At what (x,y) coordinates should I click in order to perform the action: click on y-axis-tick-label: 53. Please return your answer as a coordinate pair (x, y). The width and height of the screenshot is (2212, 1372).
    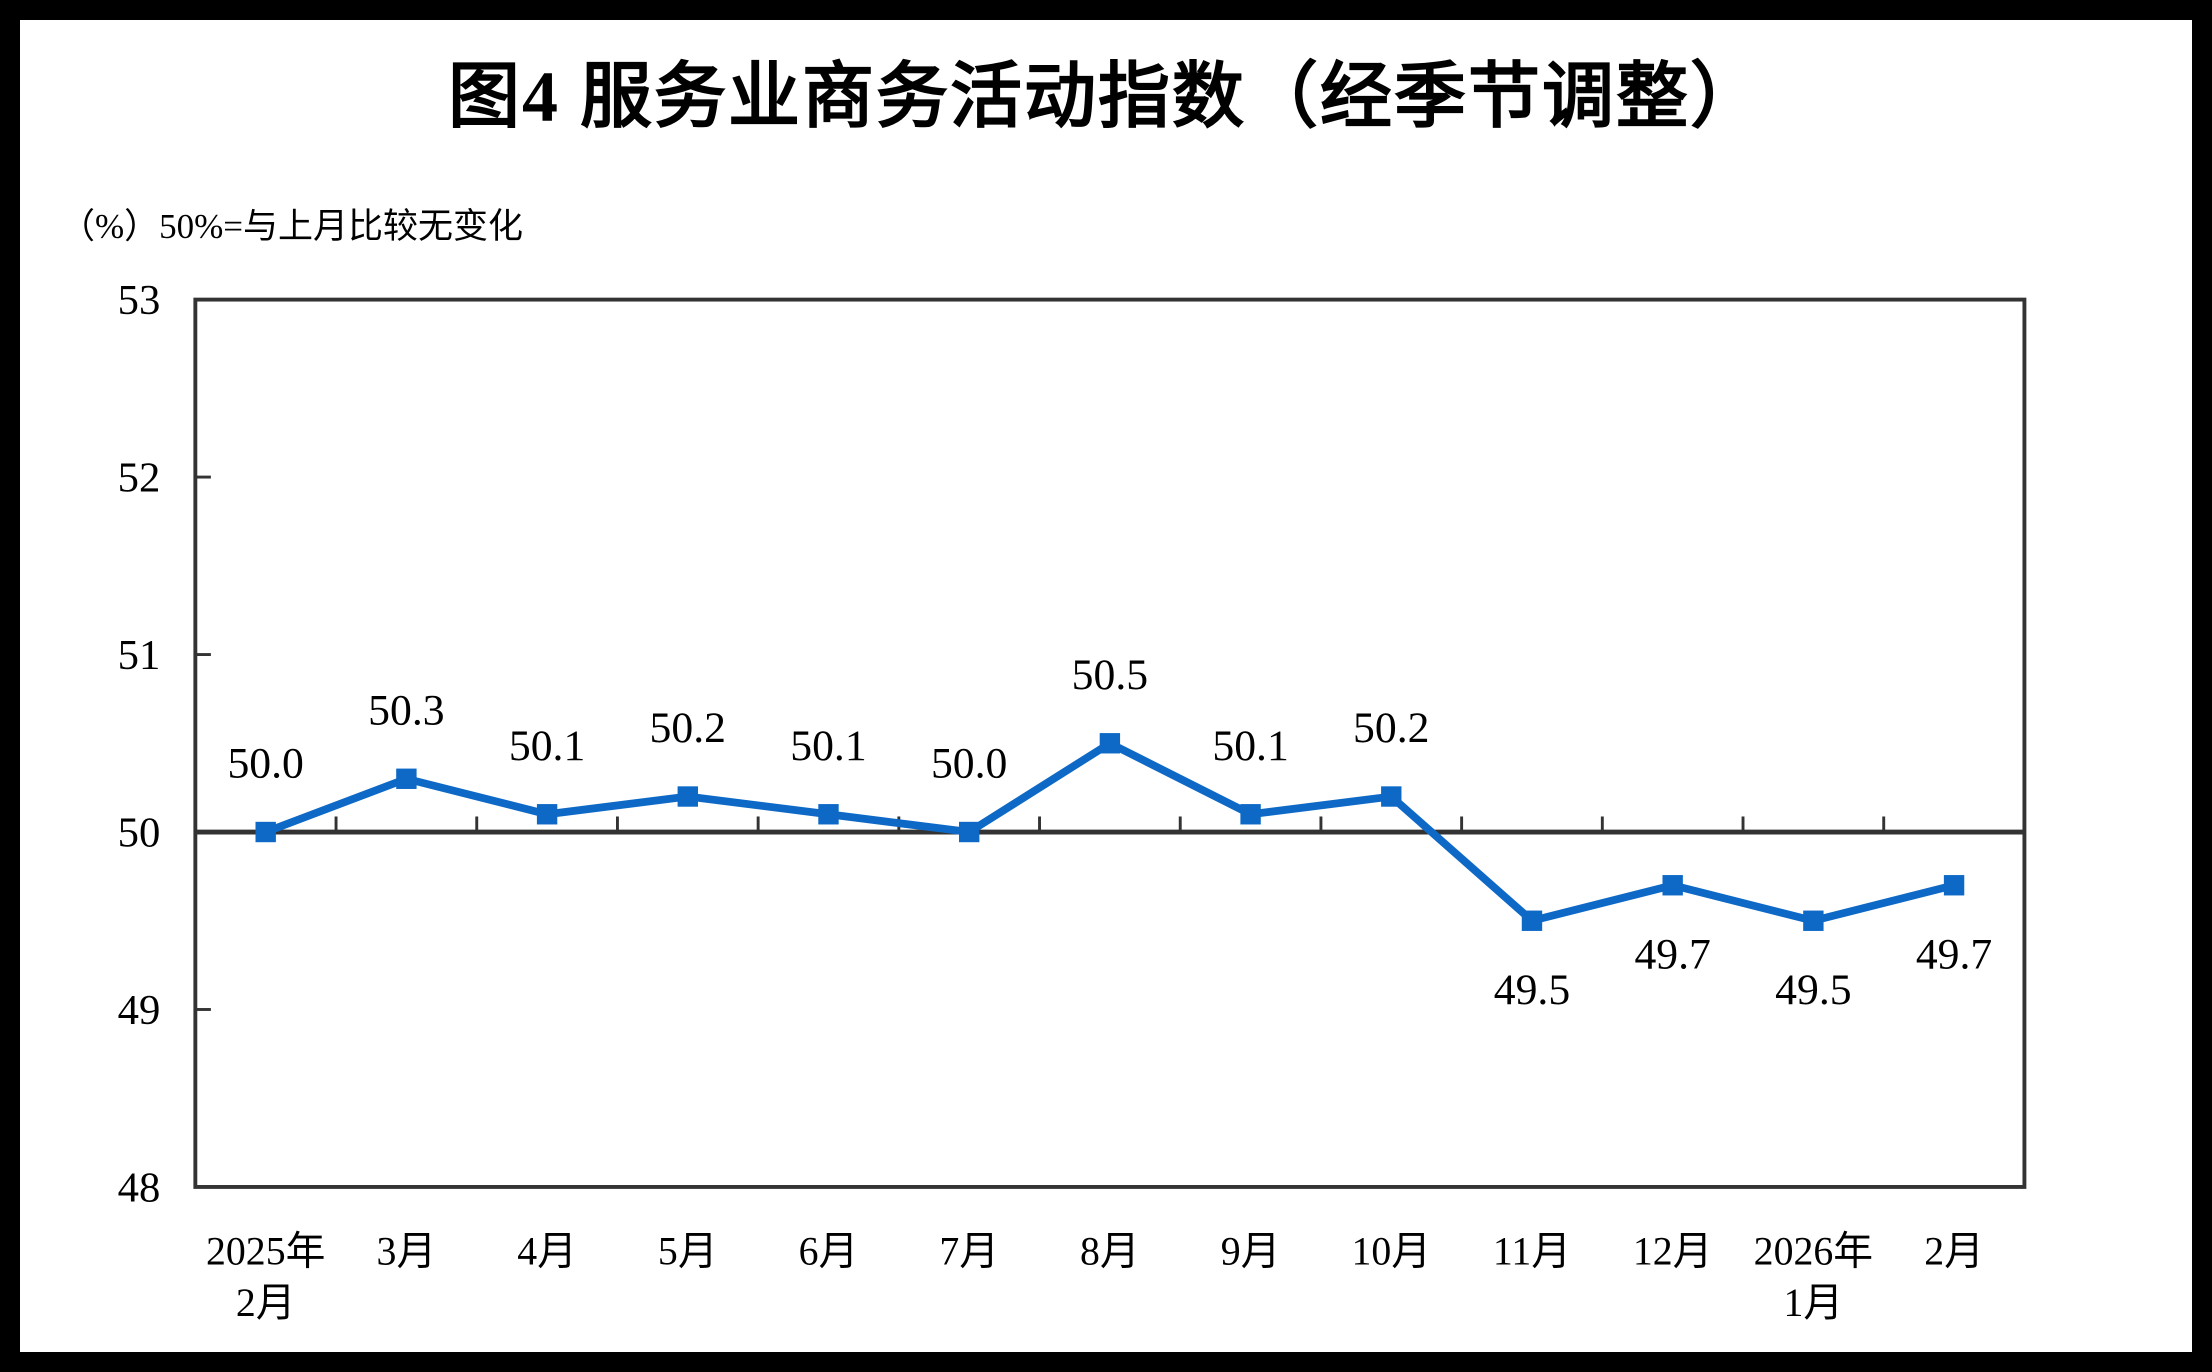
    Looking at the image, I should click on (139, 300).